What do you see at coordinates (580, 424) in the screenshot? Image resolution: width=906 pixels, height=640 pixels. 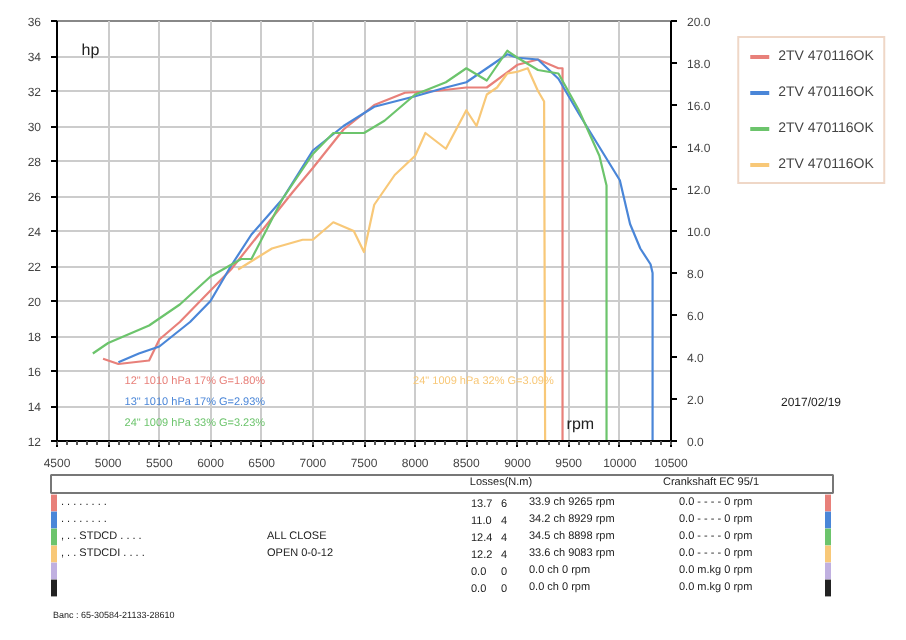 I see `x-axis-title: rpm` at bounding box center [580, 424].